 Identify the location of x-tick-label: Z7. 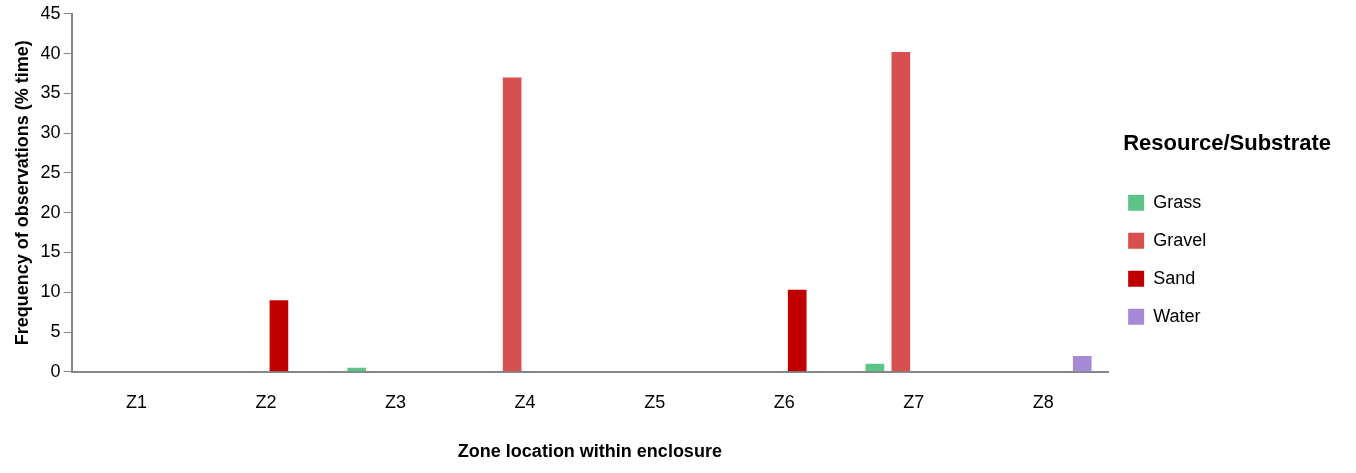
(914, 401).